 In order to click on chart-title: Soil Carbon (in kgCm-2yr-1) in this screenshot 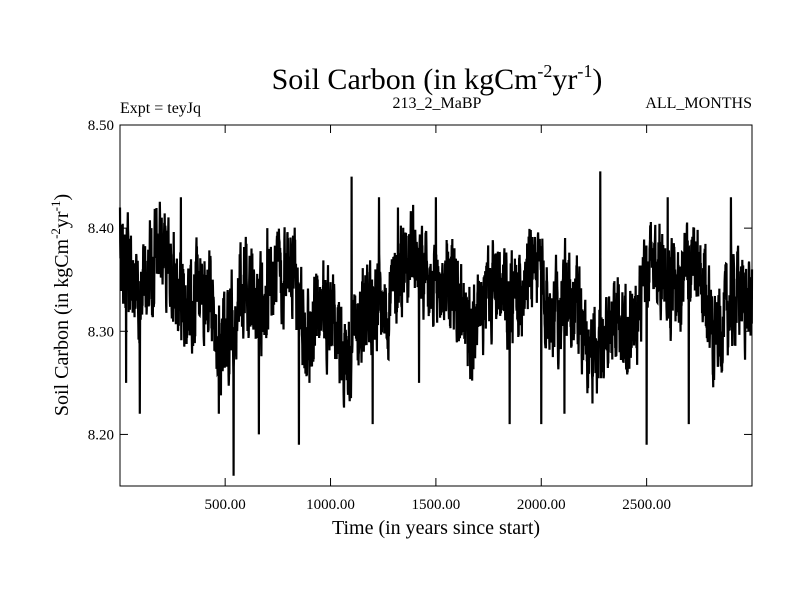, I will do `click(437, 78)`.